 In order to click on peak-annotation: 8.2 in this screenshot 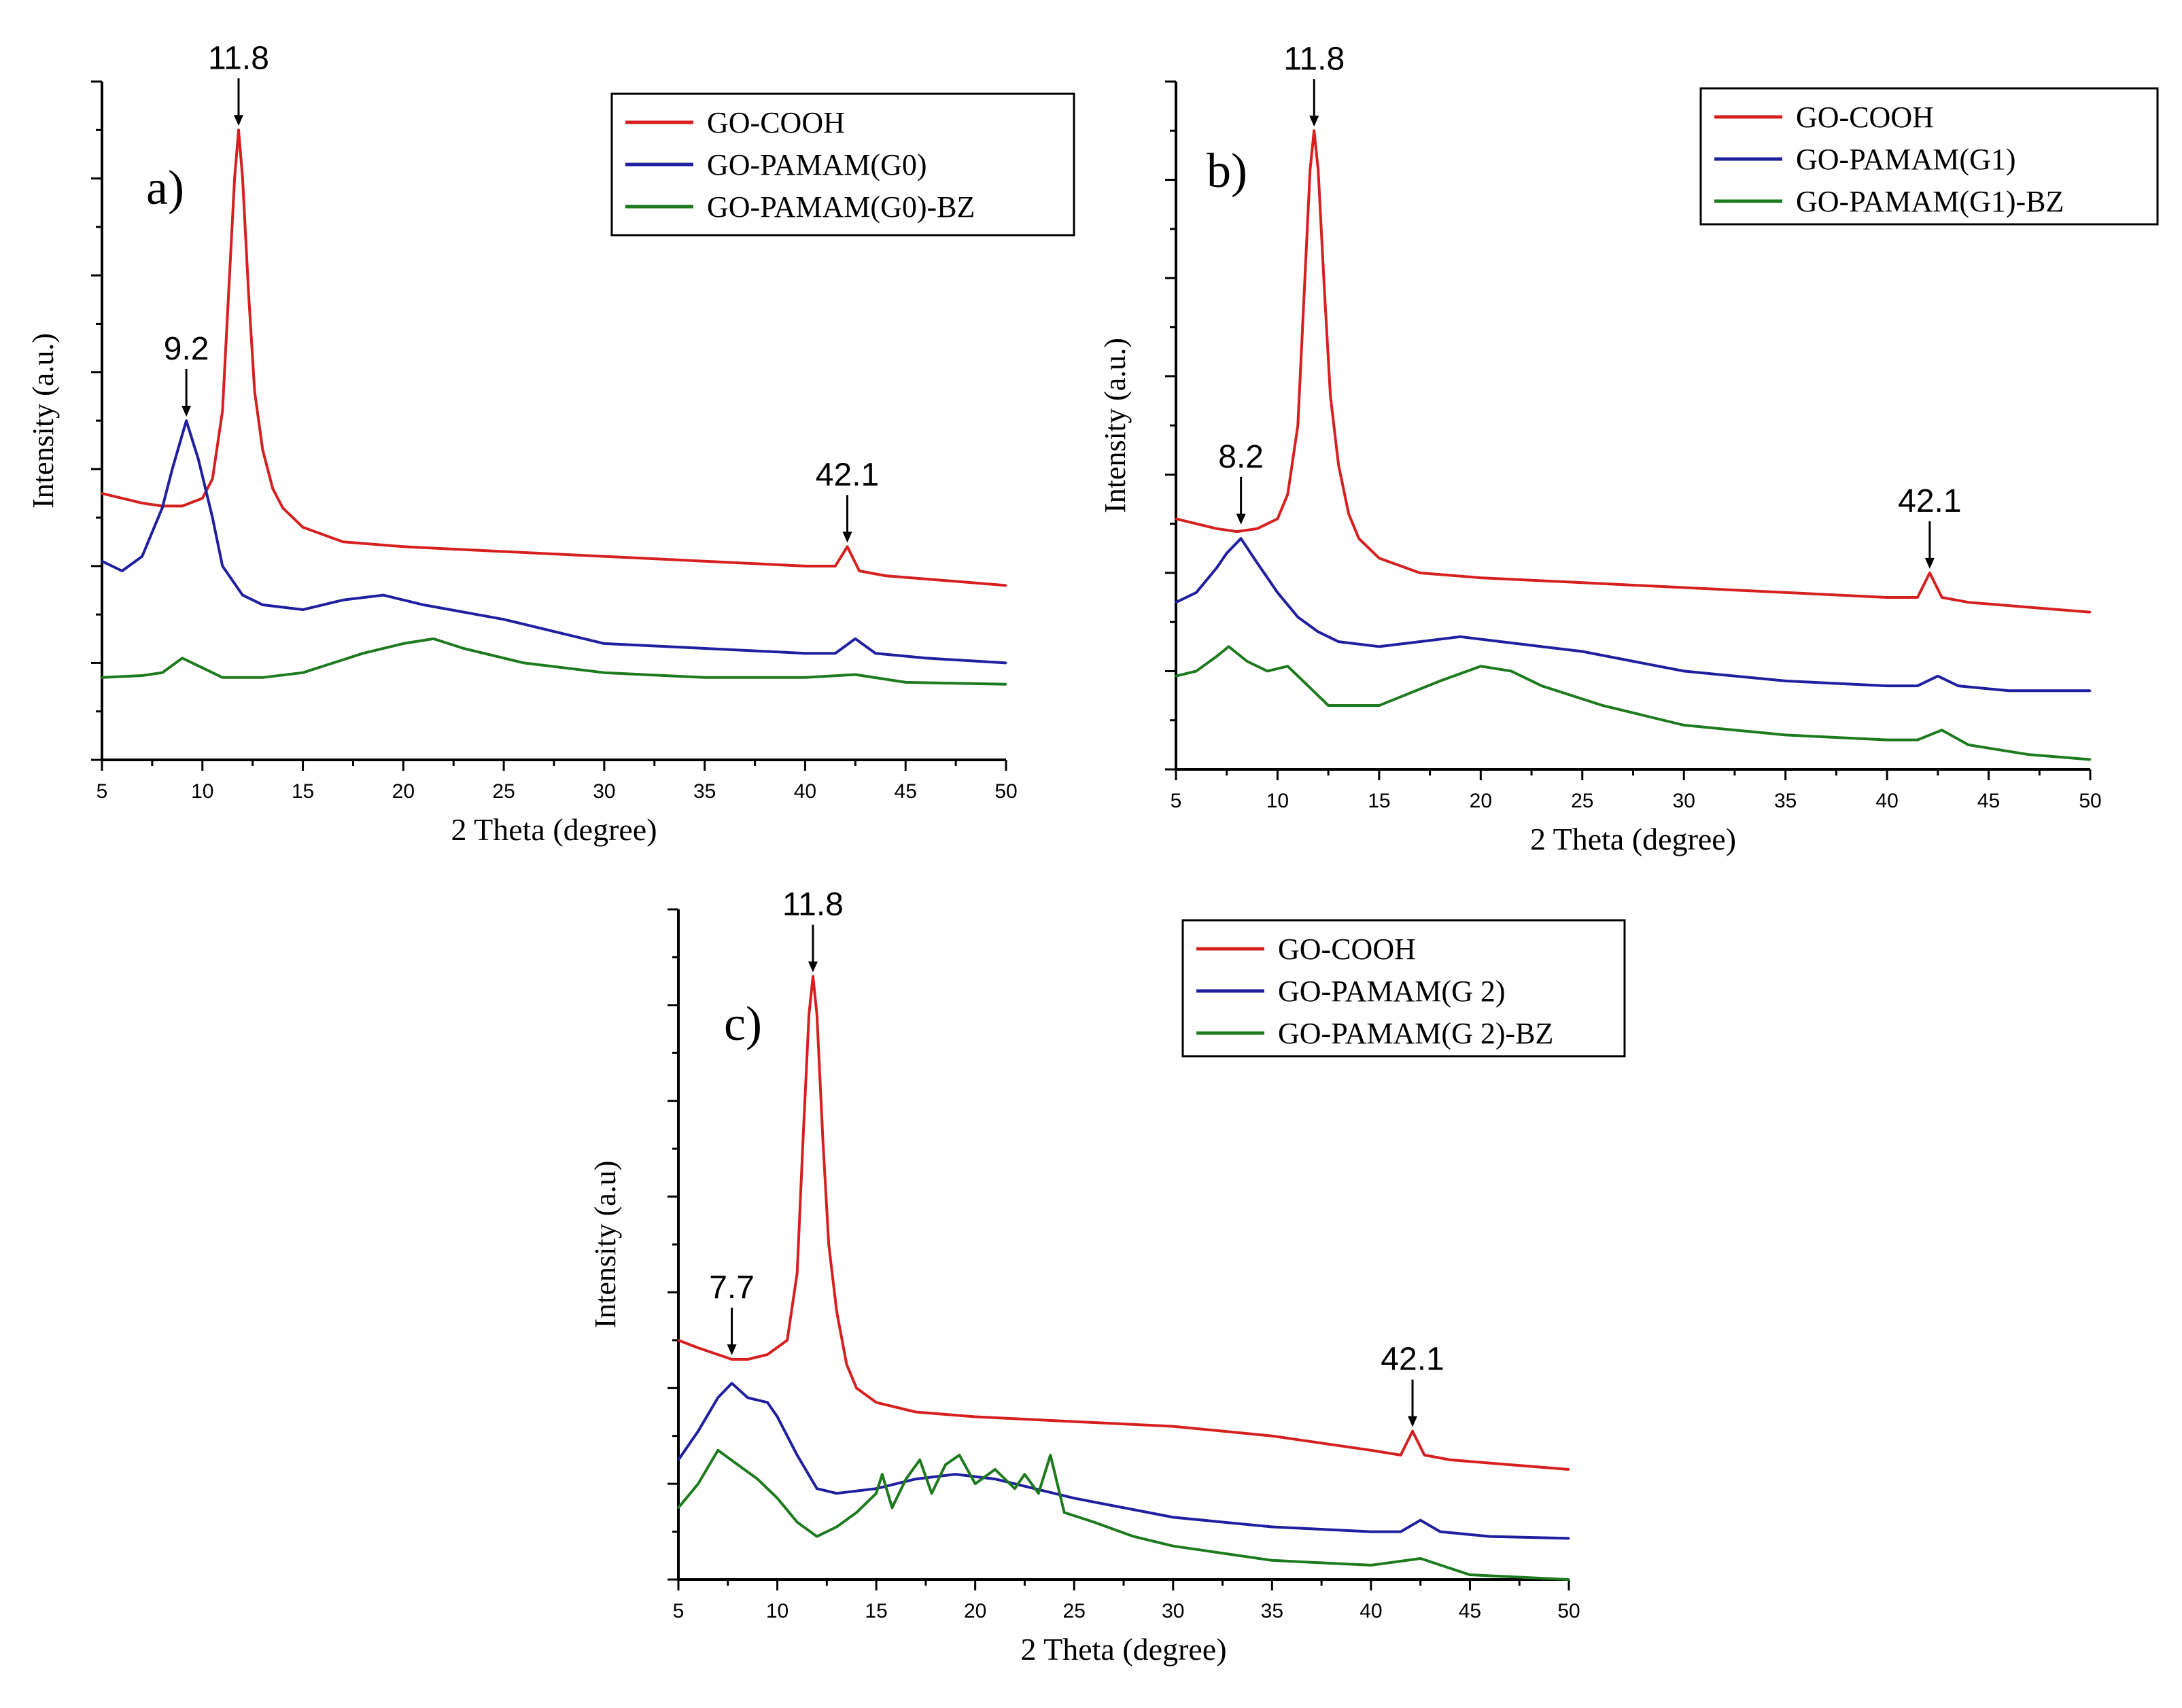, I will do `click(1241, 457)`.